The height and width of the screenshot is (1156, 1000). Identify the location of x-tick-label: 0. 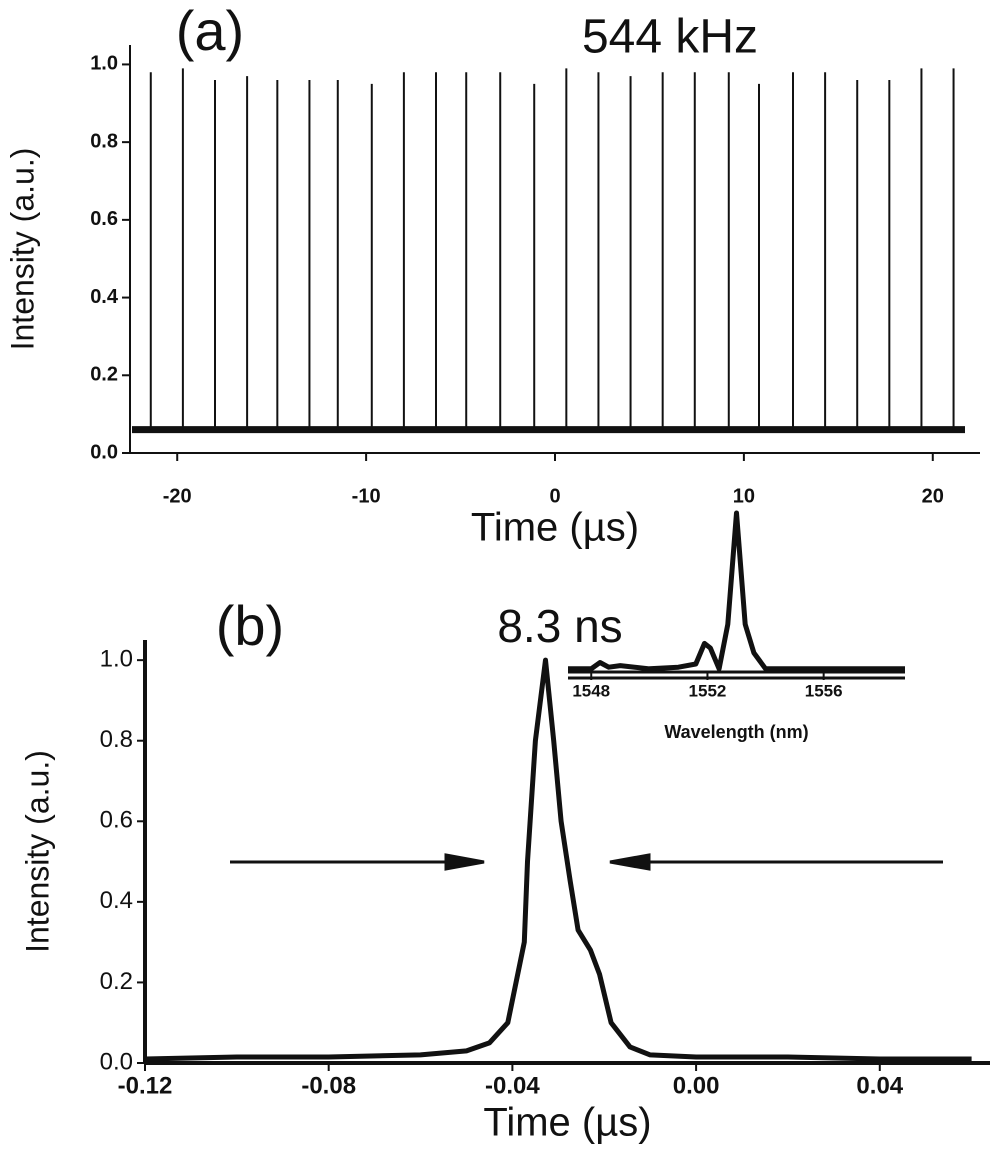
(554, 496).